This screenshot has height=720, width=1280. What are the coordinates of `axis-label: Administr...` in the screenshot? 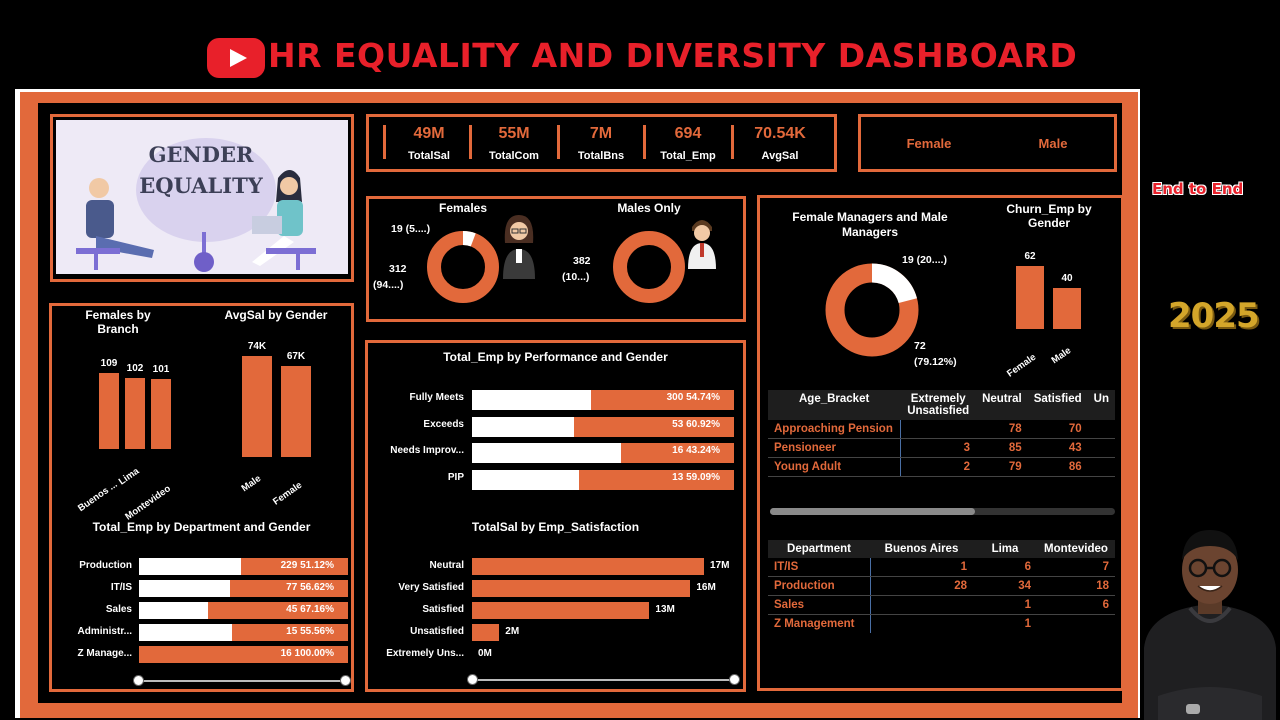 It's located at (104, 631).